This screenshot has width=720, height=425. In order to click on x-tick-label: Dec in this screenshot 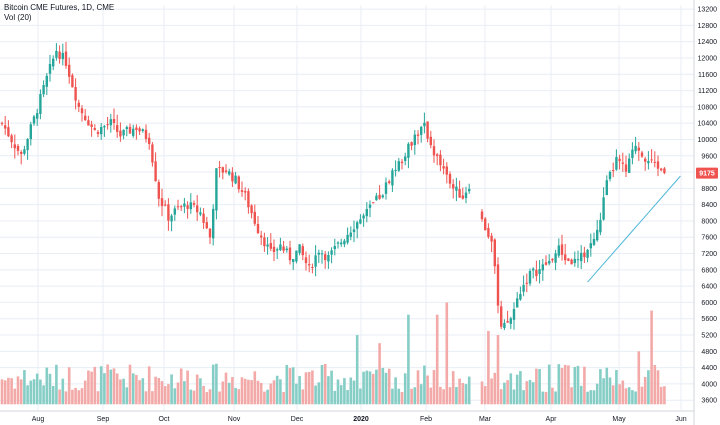, I will do `click(297, 419)`.